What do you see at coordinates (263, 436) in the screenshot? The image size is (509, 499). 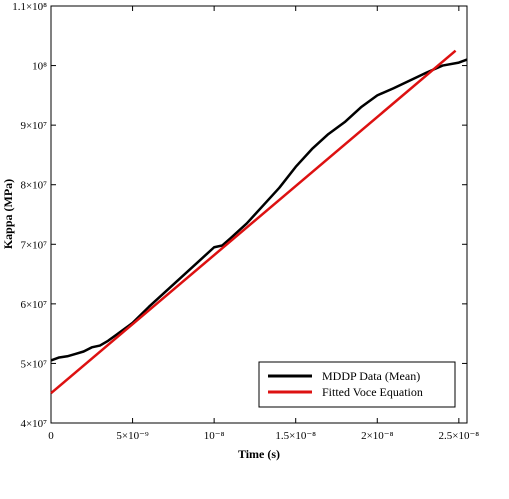 I see `x-tick-labels: 0 5×10⁻⁹ 10⁻⁸ 1.5×10⁻⁸ 2×10⁻⁸ 2.5×10⁻⁸` at bounding box center [263, 436].